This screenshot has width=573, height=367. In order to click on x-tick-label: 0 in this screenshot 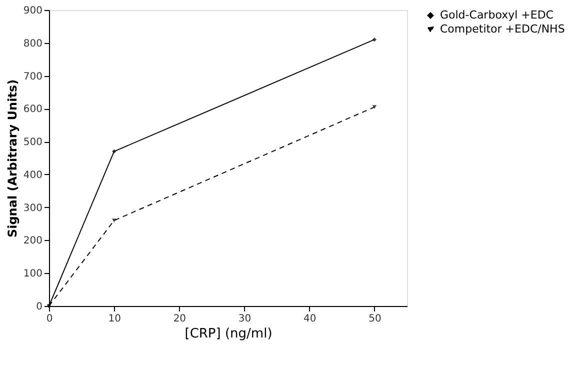, I will do `click(49, 319)`.